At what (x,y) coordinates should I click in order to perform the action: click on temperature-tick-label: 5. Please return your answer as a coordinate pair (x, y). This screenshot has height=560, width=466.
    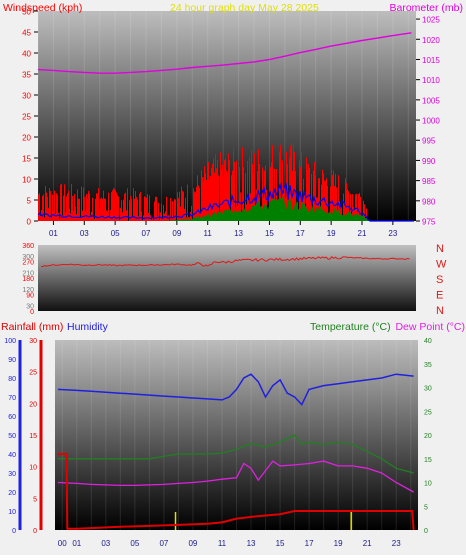
    Looking at the image, I should click on (426, 507).